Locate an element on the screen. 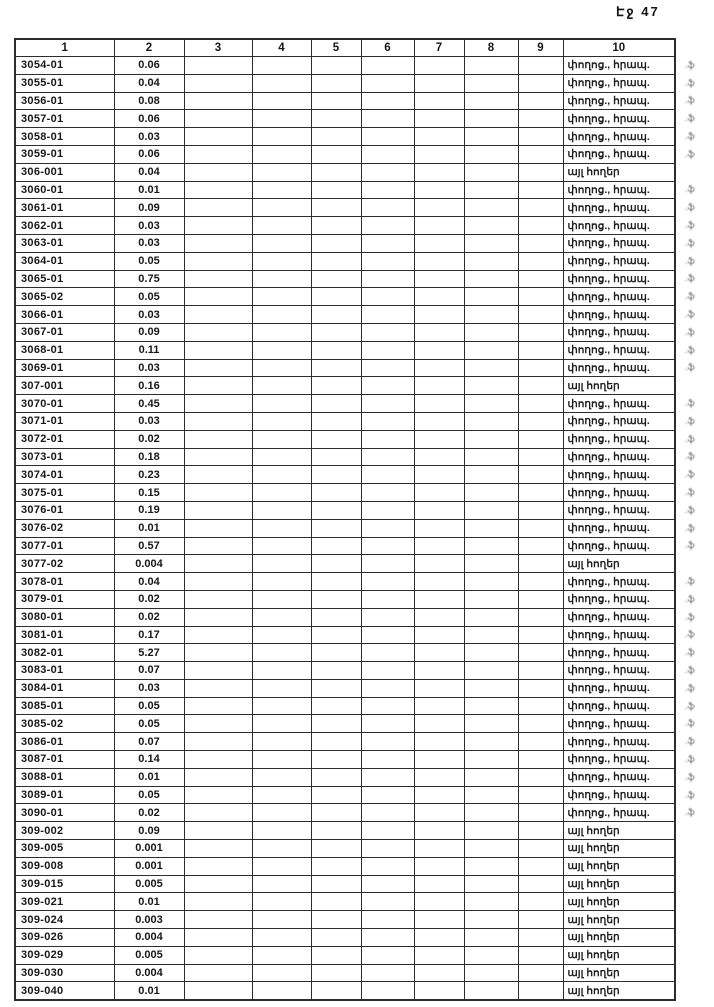 The image size is (714, 1007). land-use-cell: այլ հողեր is located at coordinates (619, 848).